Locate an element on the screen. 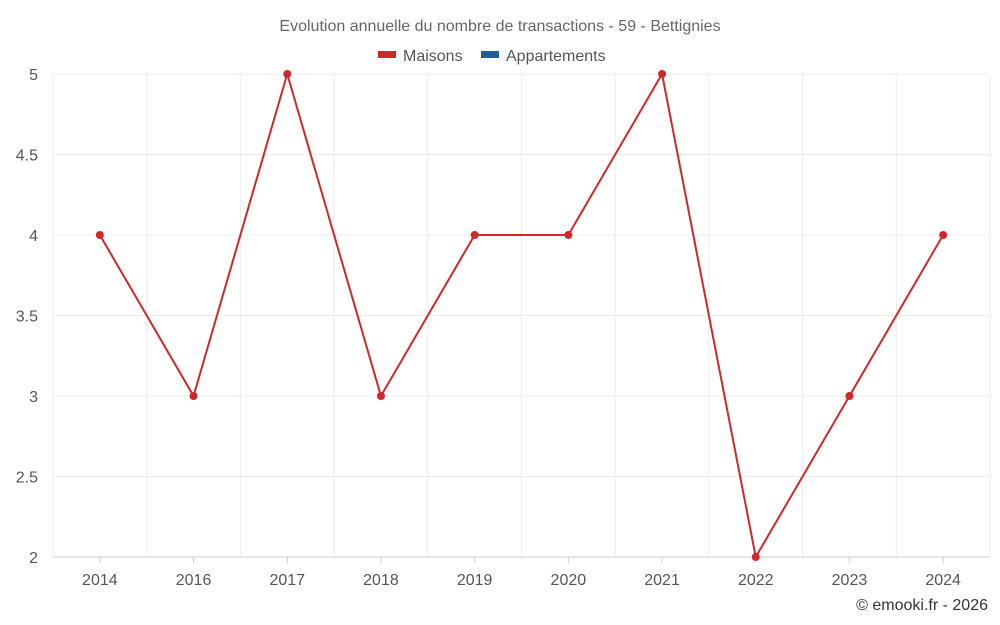  y-tick-label: 3.5 is located at coordinates (27, 317).